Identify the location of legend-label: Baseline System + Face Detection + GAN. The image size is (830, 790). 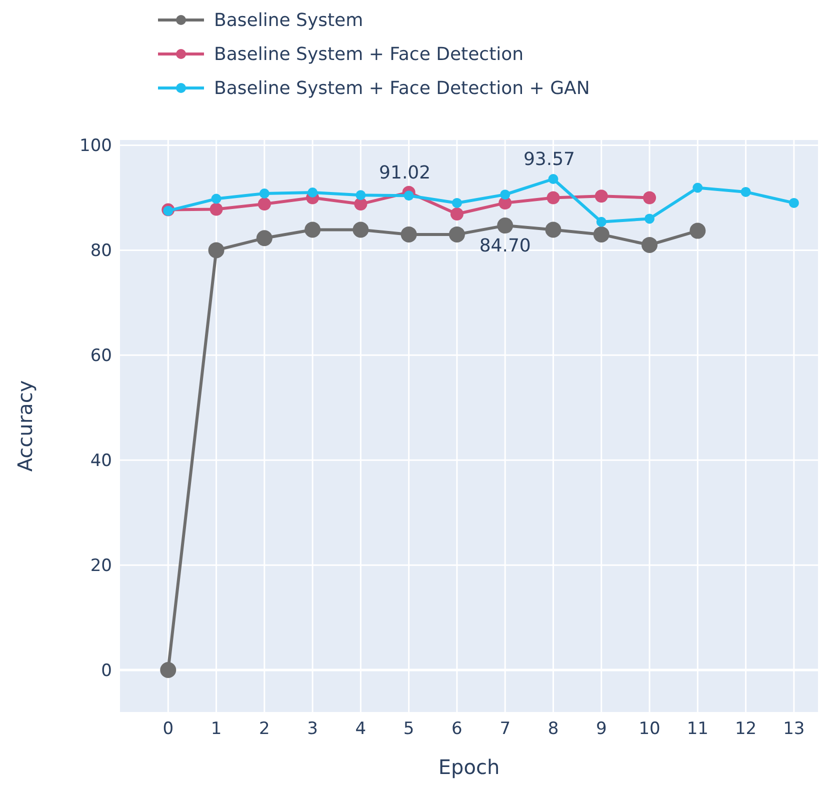
(402, 88).